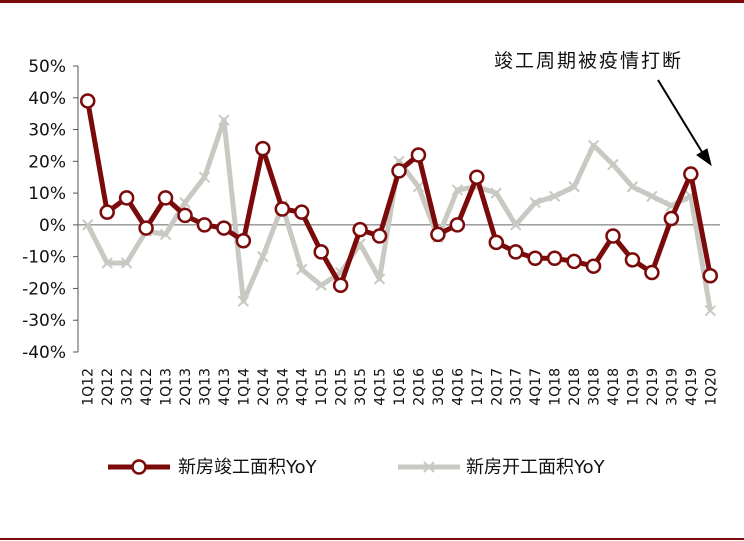 The width and height of the screenshot is (744, 541). Describe the element at coordinates (614, 387) in the screenshot. I see `x-tick-label: 4Q18` at that location.